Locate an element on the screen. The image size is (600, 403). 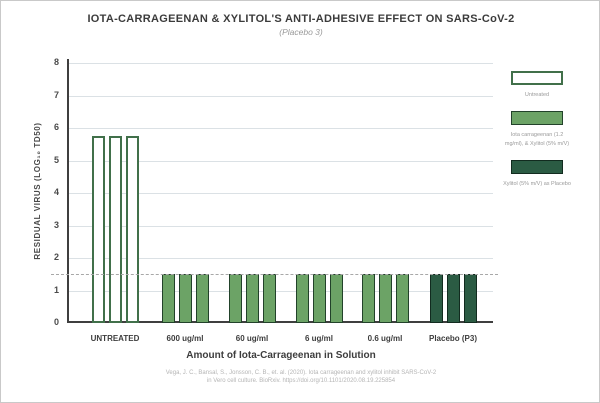
y-tick-label: 0 is located at coordinates (56, 322).